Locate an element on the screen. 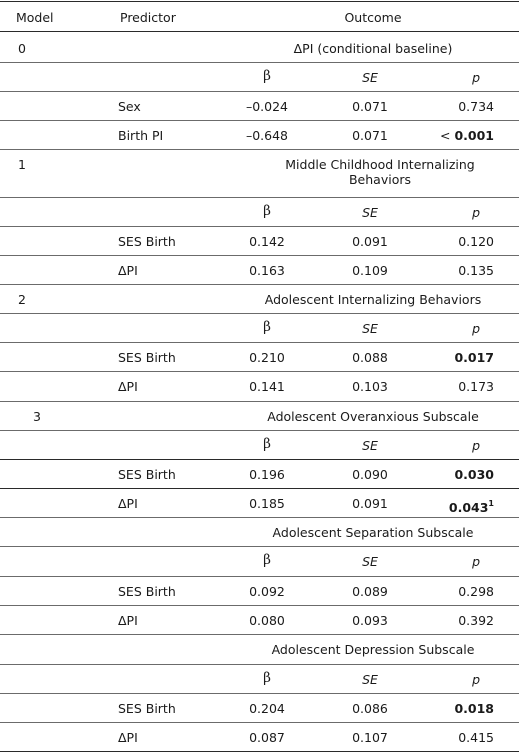 The height and width of the screenshot is (754, 519). predictor-name: Sex is located at coordinates (129, 106).